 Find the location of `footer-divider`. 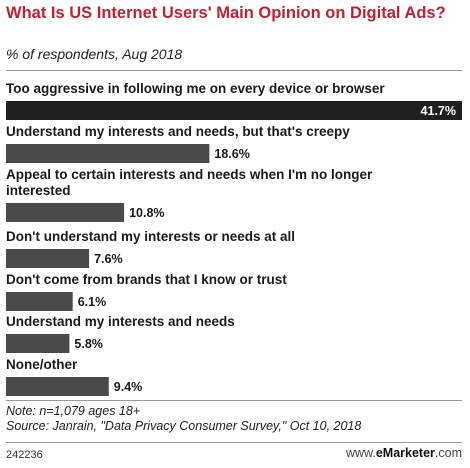

footer-divider is located at coordinates (234, 442).